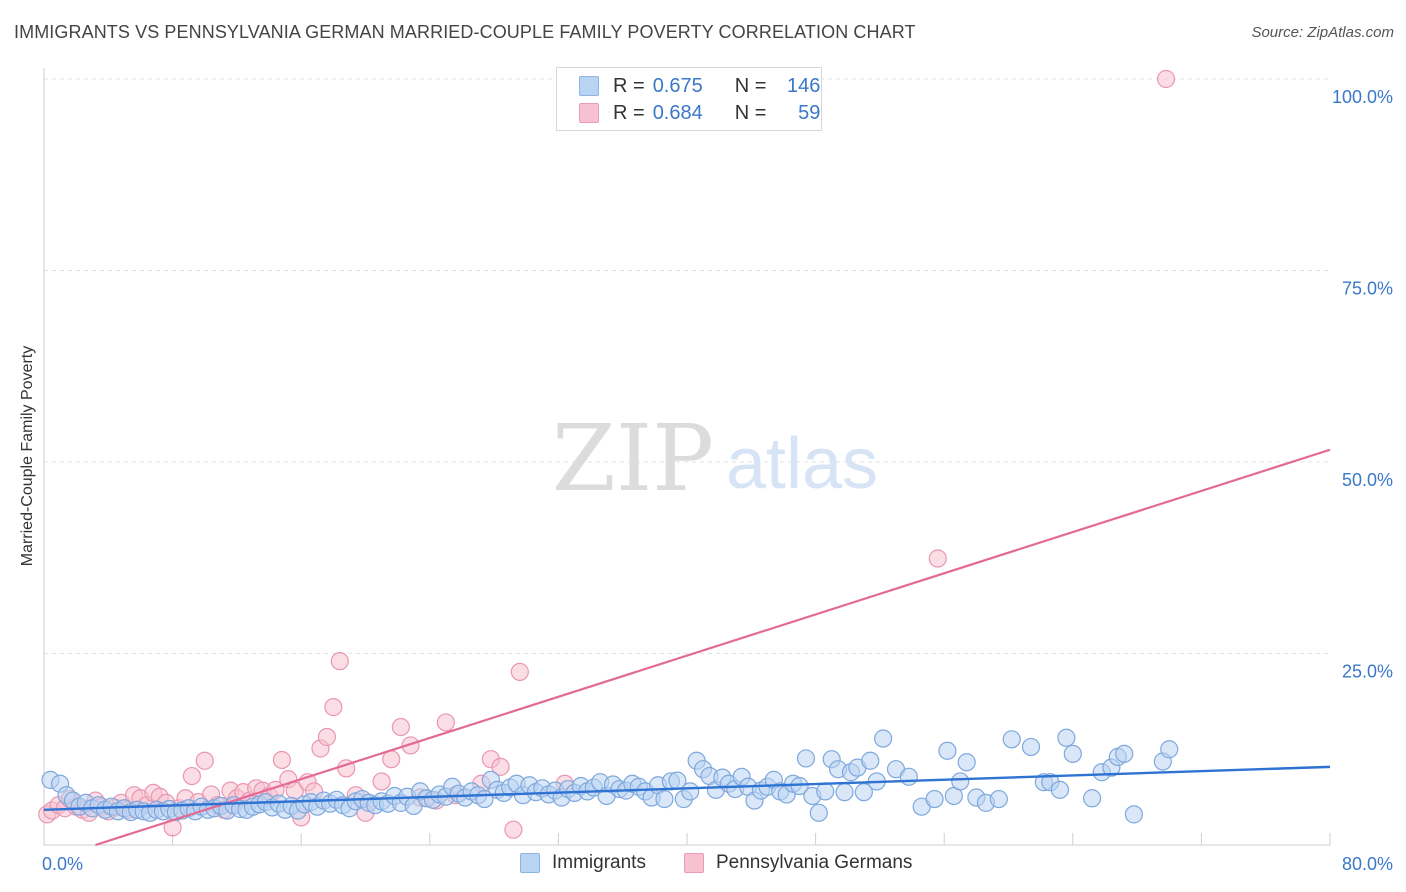 Image resolution: width=1406 pixels, height=892 pixels. What do you see at coordinates (1367, 864) in the screenshot?
I see `x-tick-label: 80.0%` at bounding box center [1367, 864].